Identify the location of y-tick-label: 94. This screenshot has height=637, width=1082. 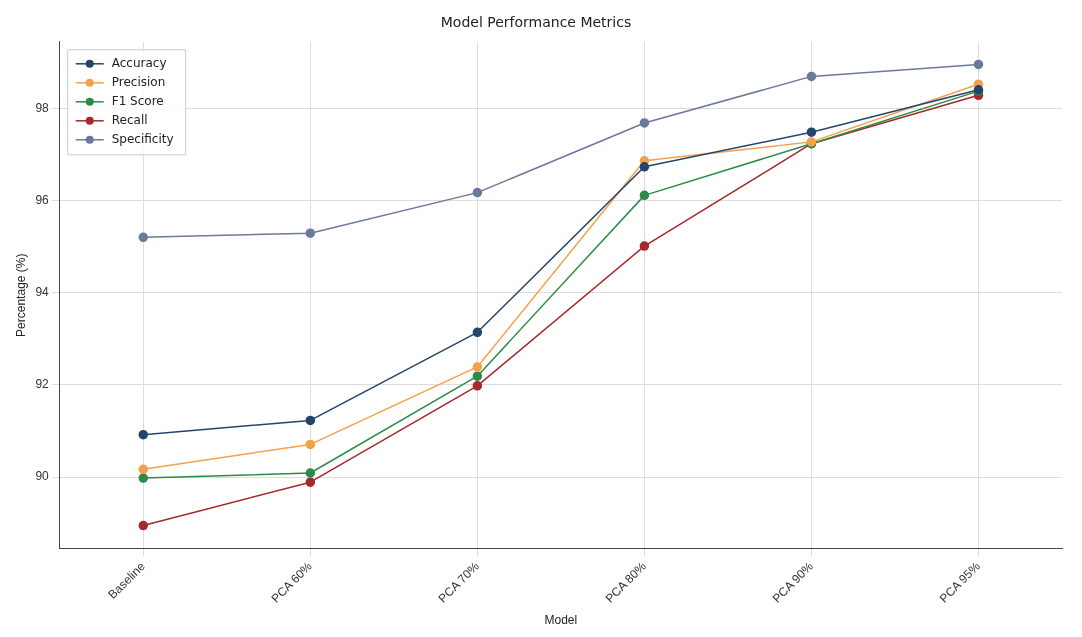
(42, 291).